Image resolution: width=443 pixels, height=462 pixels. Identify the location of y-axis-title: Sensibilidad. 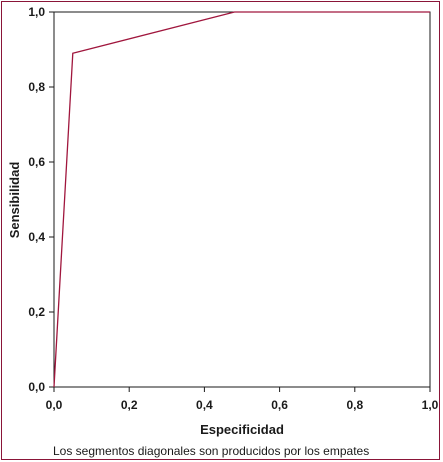
(14, 200).